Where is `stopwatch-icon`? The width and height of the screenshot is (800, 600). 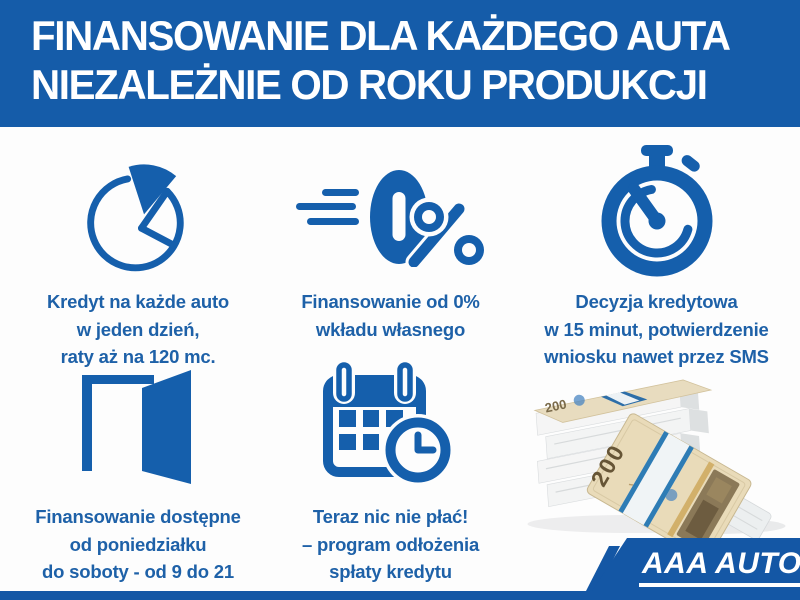
stopwatch-icon is located at coordinates (656, 212).